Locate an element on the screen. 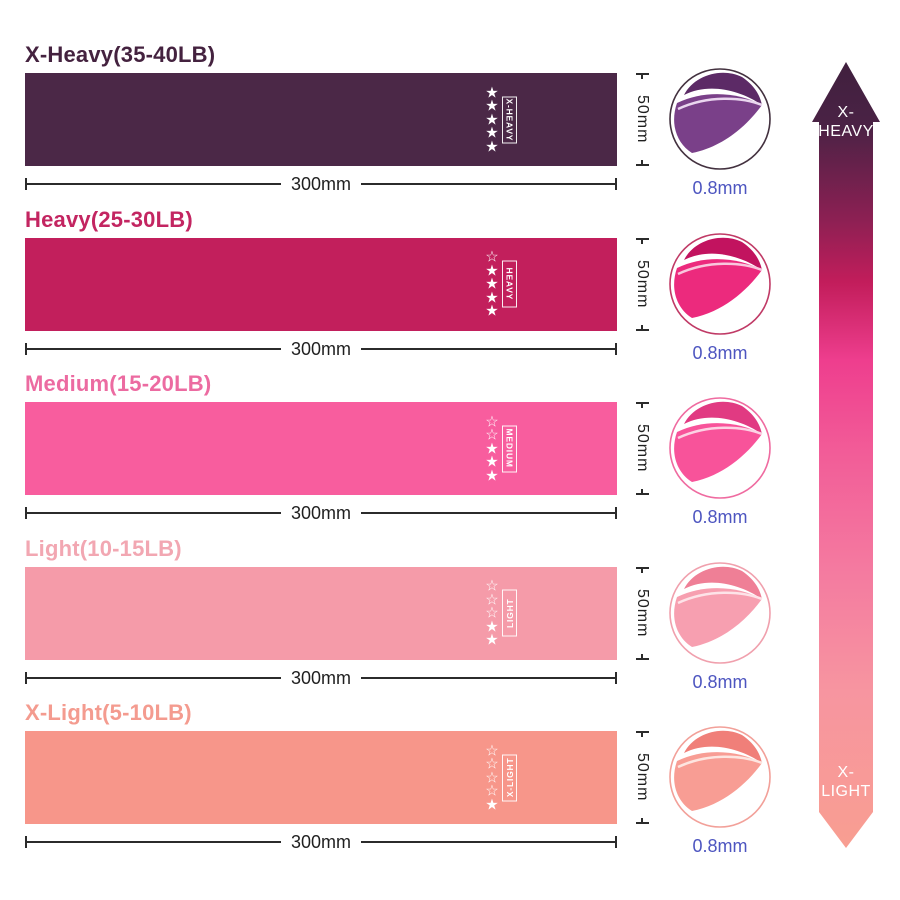 This screenshot has height=900, width=900. band-title: Heavy(25-30LB) is located at coordinates (109, 219).